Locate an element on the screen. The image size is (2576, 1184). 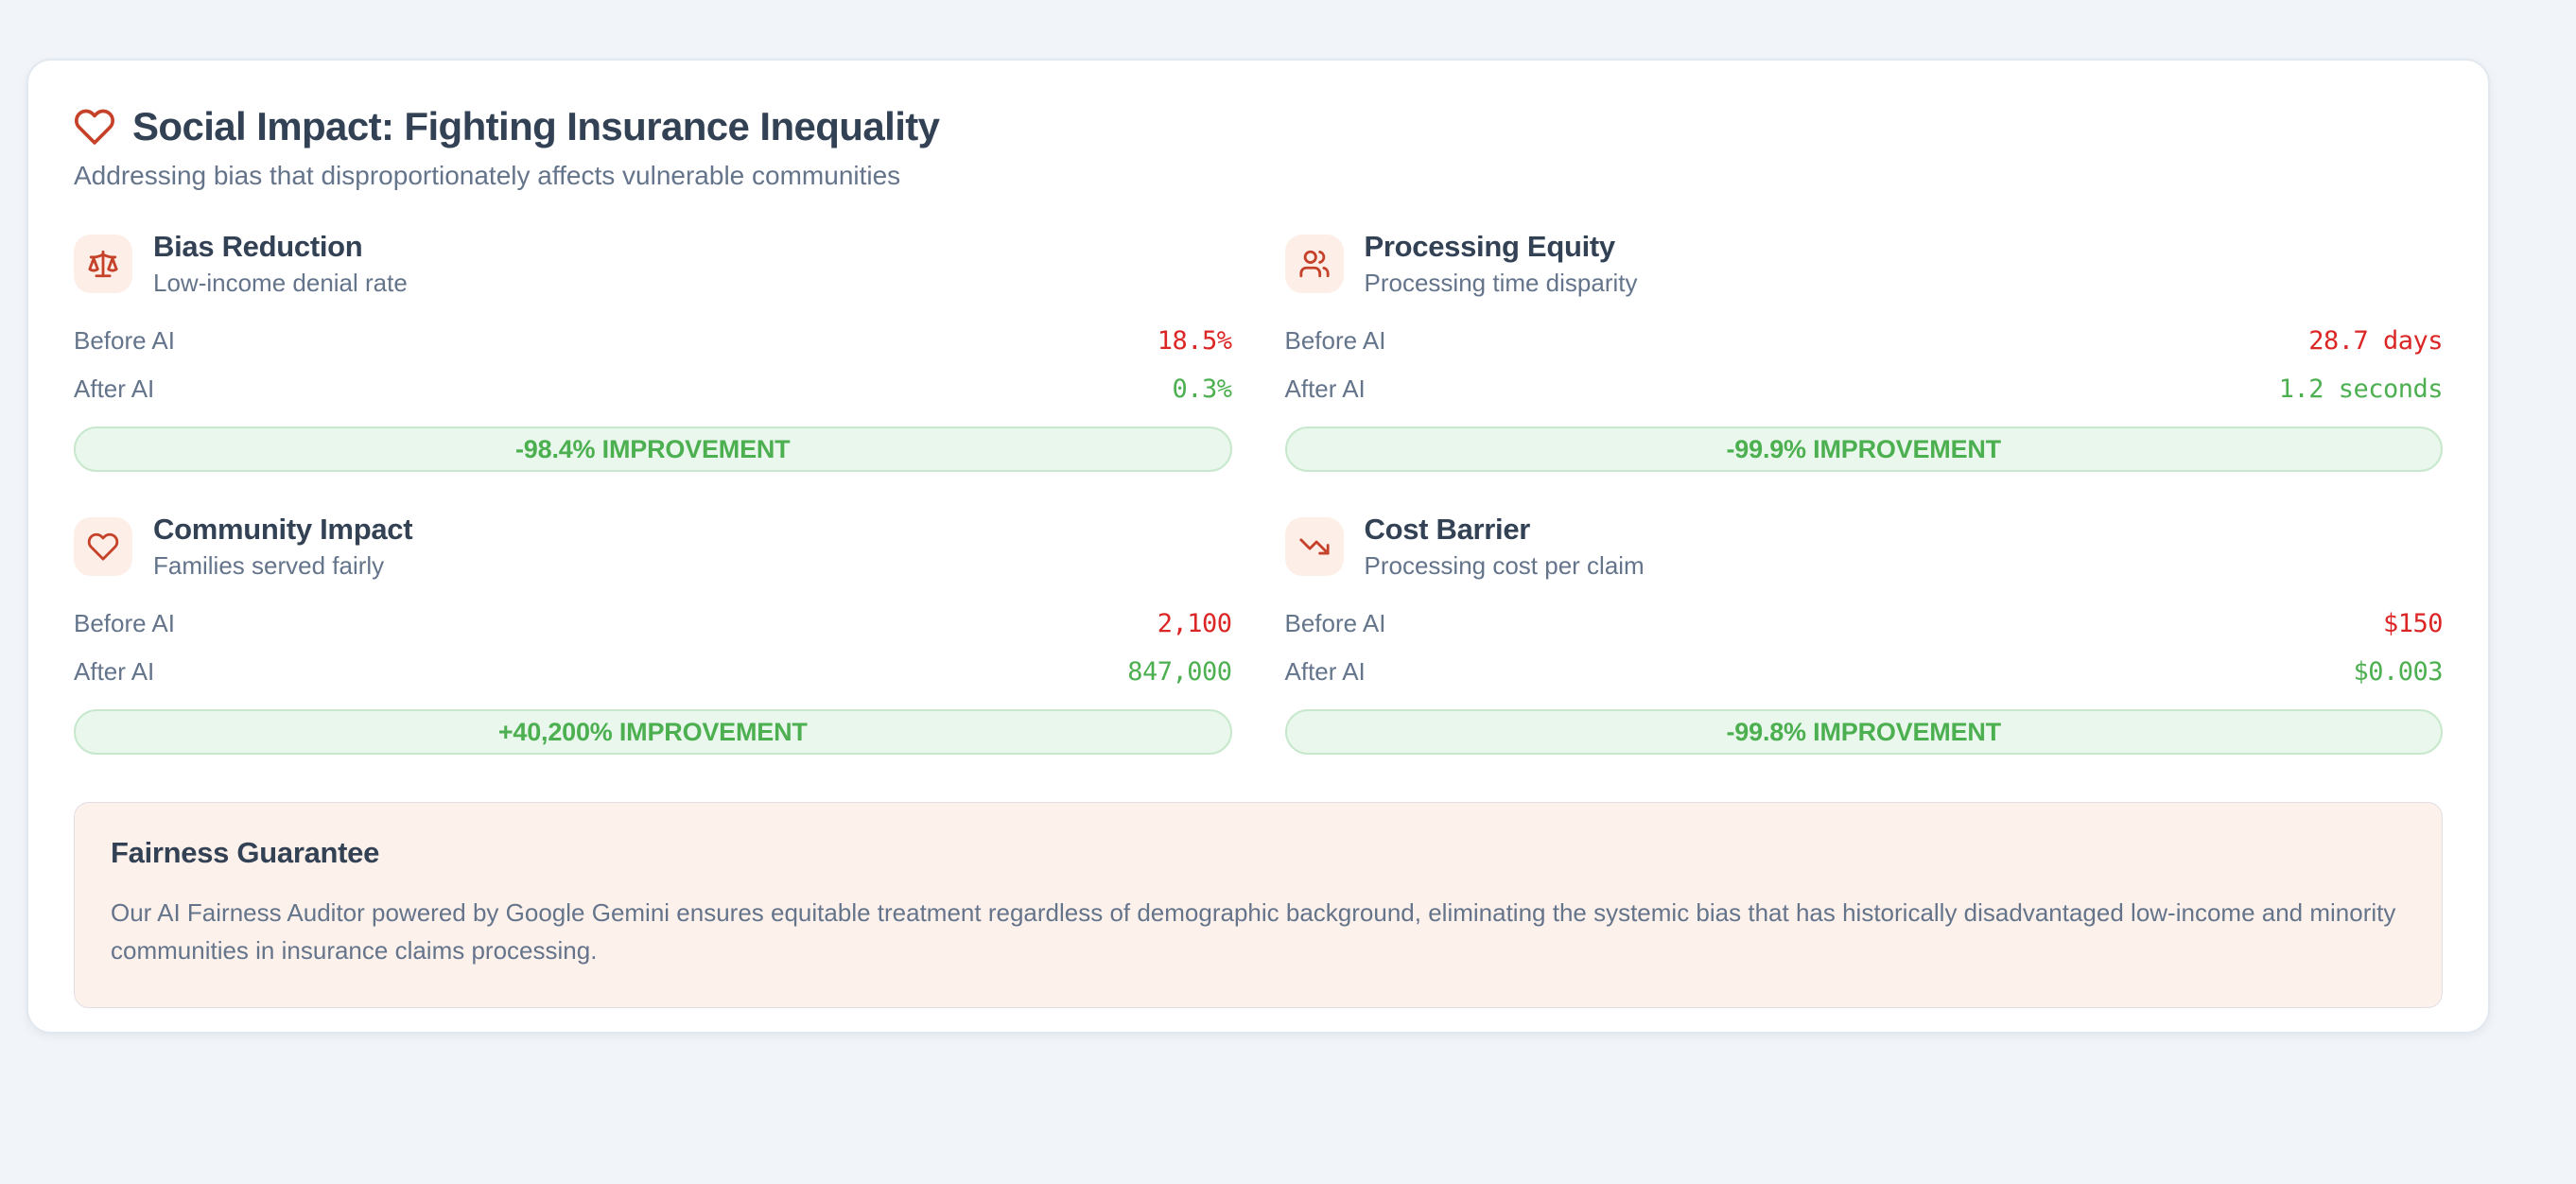
before-ai-row: Before AI 18.5% is located at coordinates (653, 341).